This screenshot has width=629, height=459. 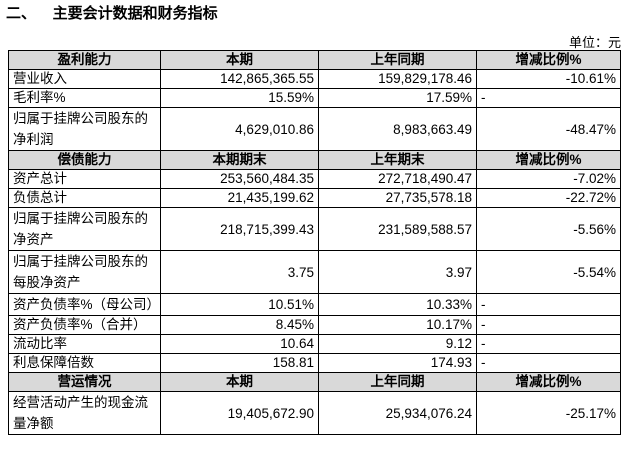 What do you see at coordinates (397, 129) in the screenshot?
I see `value-cell: 8,983,663.49` at bounding box center [397, 129].